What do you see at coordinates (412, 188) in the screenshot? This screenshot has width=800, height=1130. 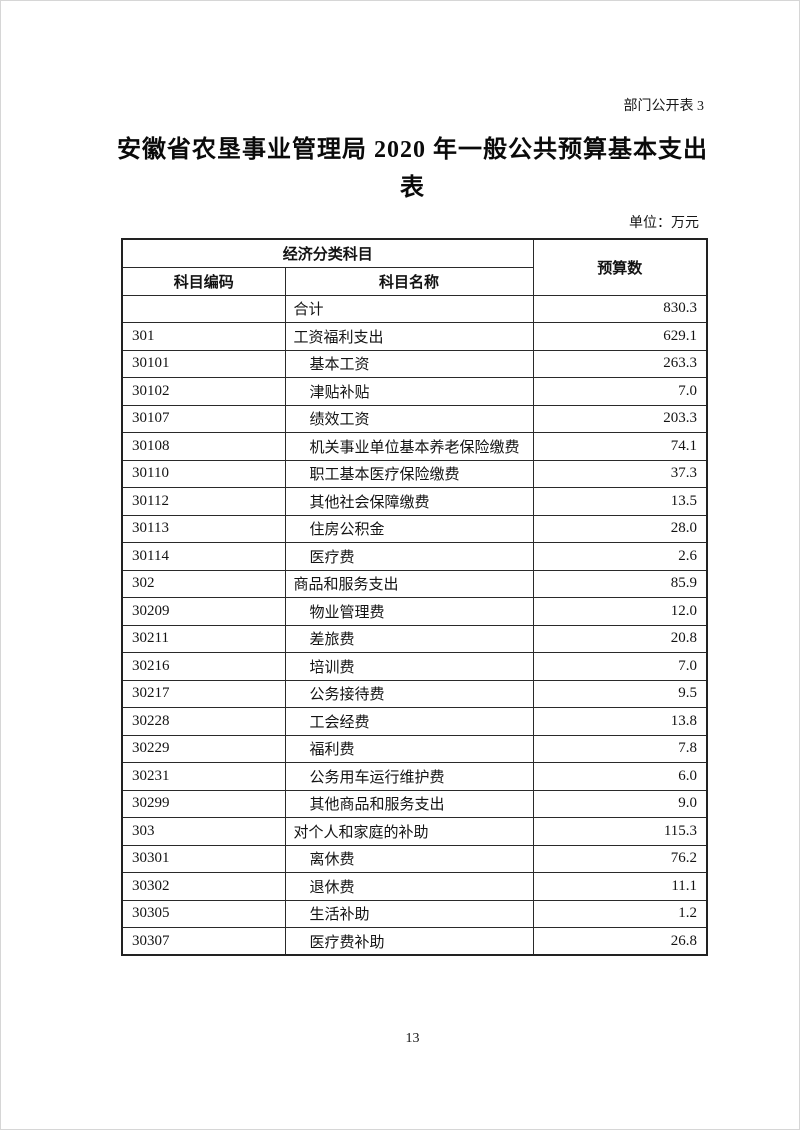 I see `page-title-line2: 表` at bounding box center [412, 188].